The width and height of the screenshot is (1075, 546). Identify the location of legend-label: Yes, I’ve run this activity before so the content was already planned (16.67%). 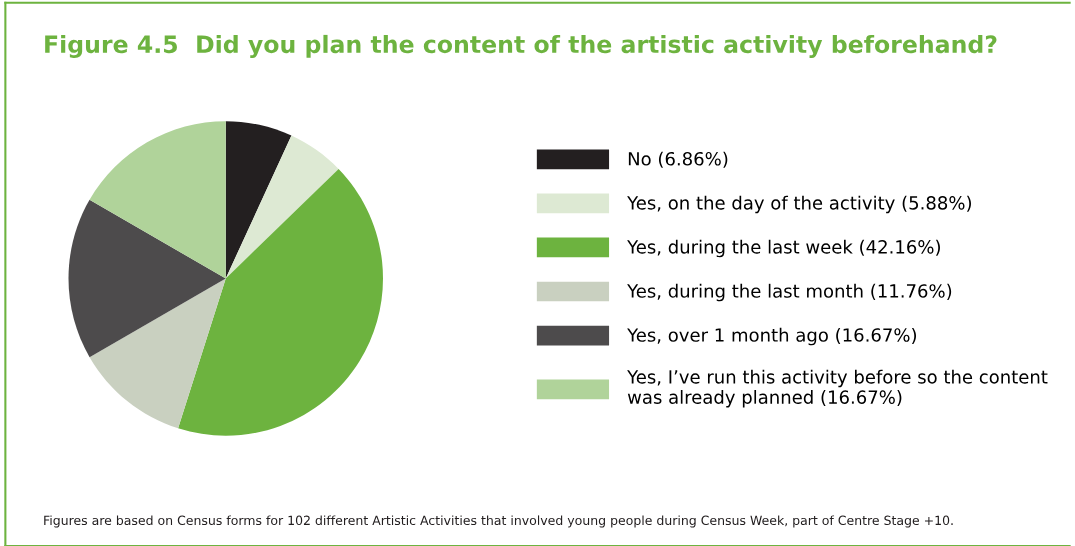
(837, 388).